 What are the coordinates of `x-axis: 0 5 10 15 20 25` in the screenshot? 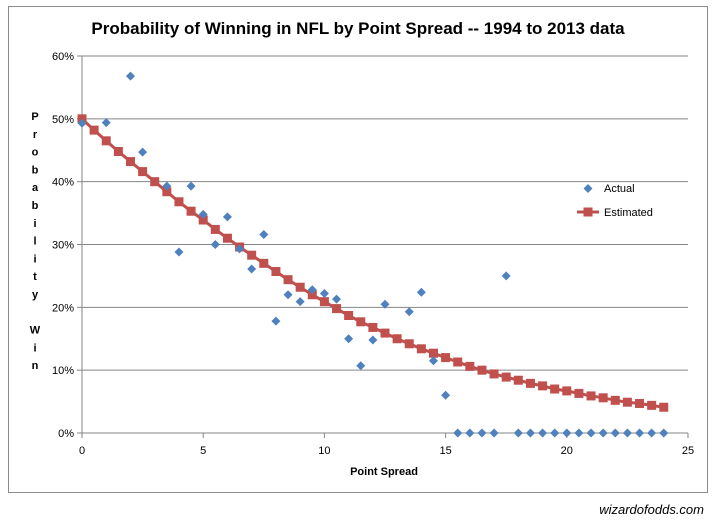 It's located at (386, 444).